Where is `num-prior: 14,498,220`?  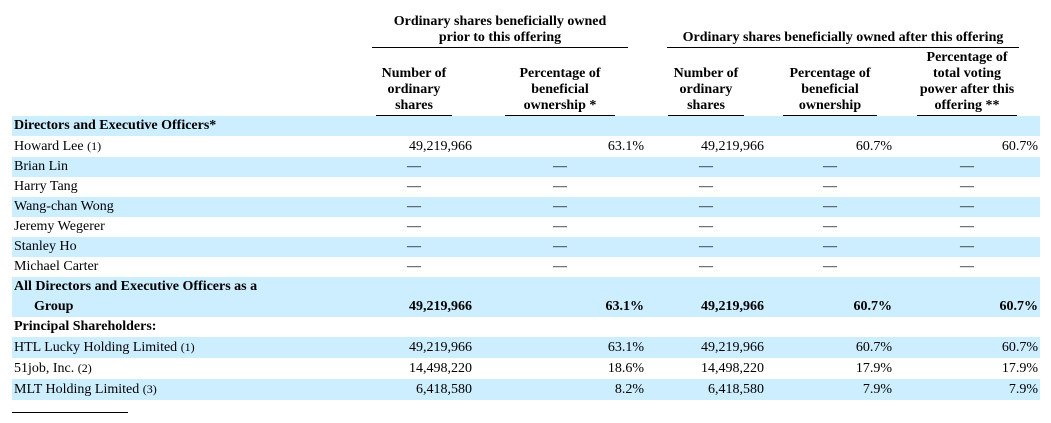 num-prior: 14,498,220 is located at coordinates (440, 368).